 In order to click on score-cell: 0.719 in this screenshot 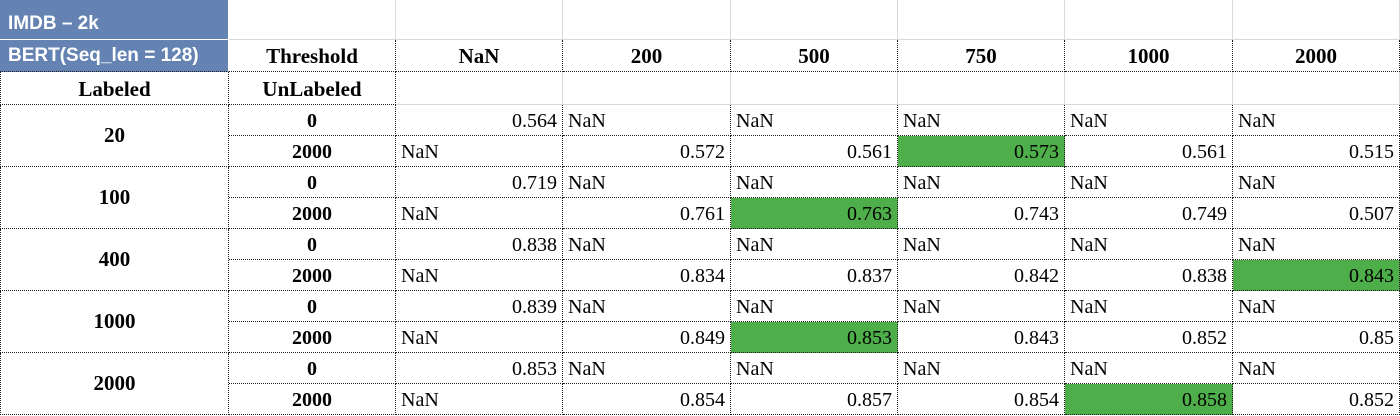, I will do `click(479, 182)`.